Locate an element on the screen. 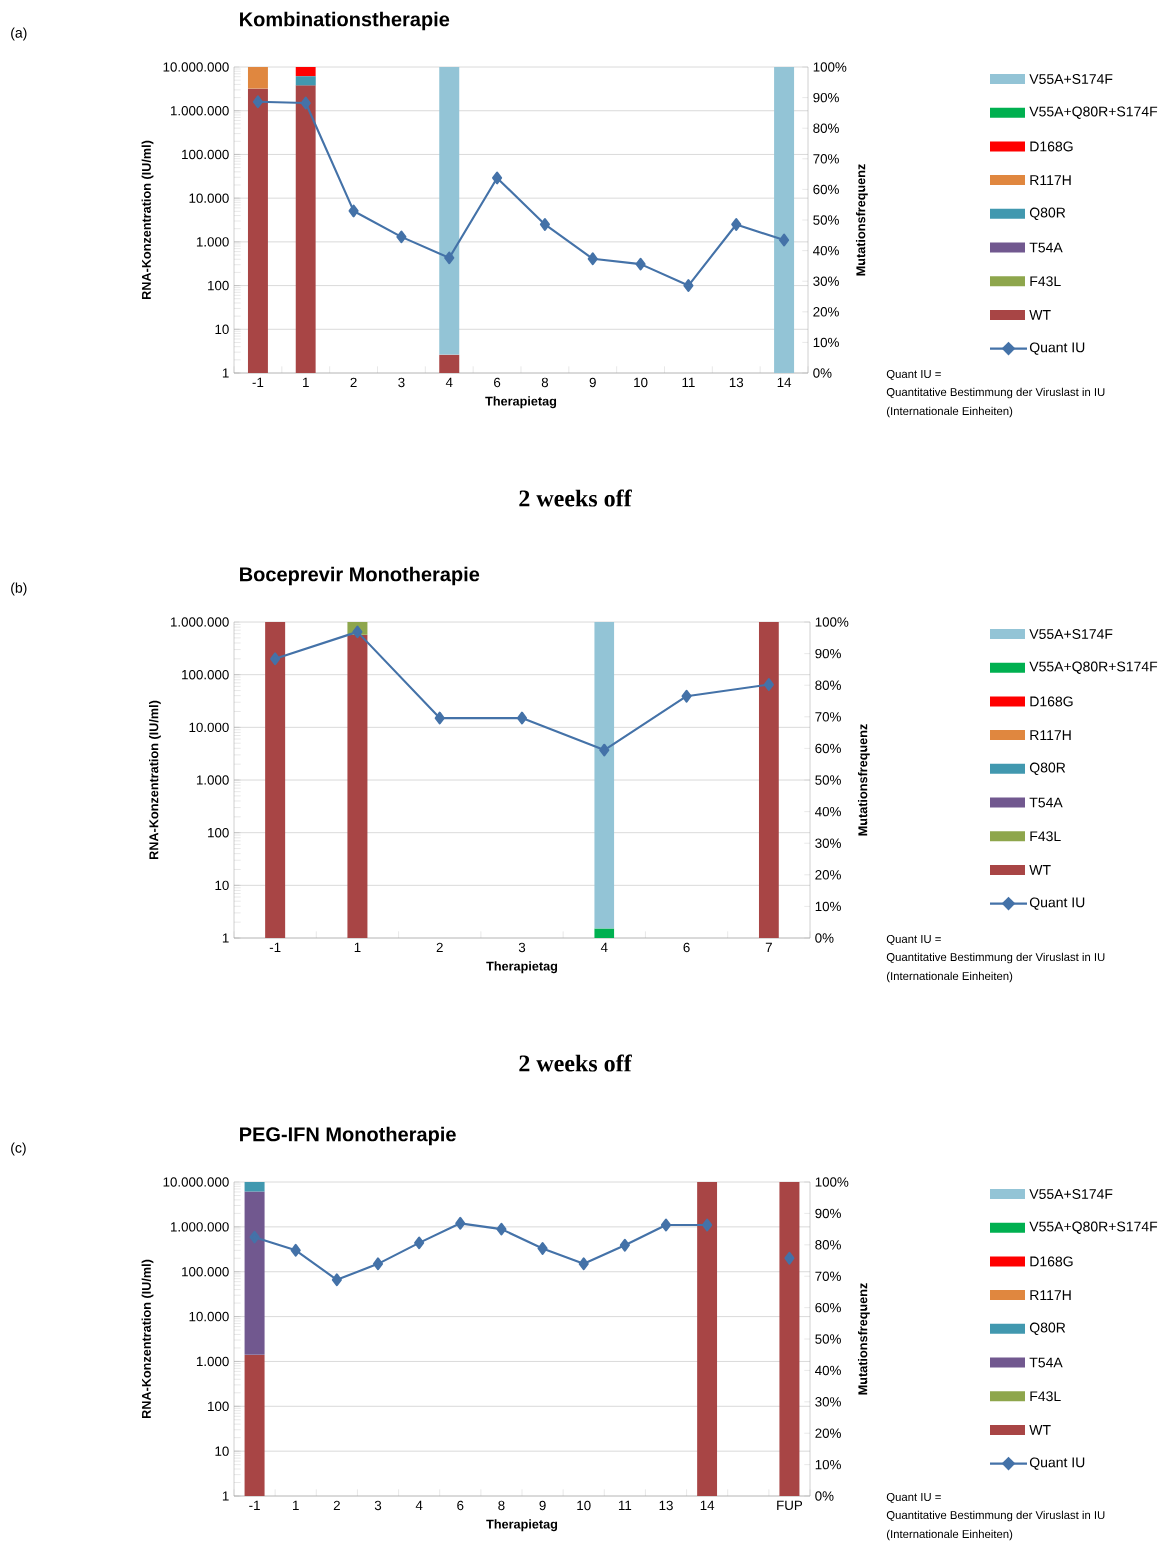  legend-label: F43L is located at coordinates (1045, 281).